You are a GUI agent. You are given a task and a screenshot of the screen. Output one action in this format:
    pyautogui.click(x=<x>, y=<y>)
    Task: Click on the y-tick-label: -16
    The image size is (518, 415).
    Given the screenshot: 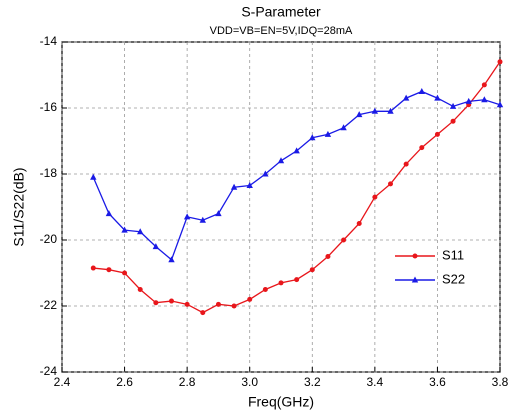 What is the action you would take?
    pyautogui.click(x=49, y=107)
    